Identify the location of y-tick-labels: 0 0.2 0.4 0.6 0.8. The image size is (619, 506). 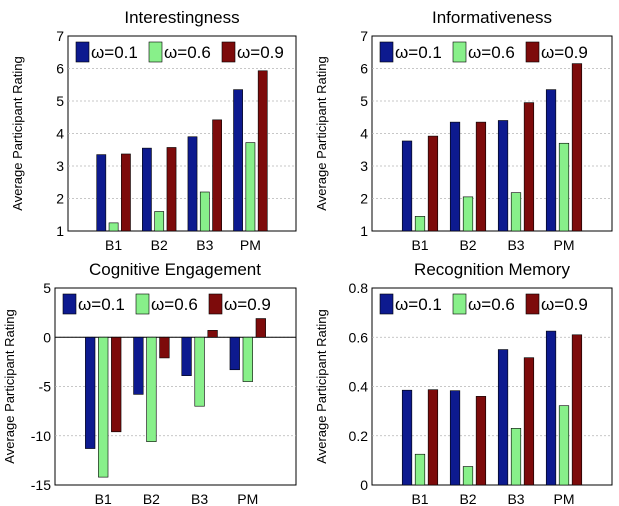
(359, 386).